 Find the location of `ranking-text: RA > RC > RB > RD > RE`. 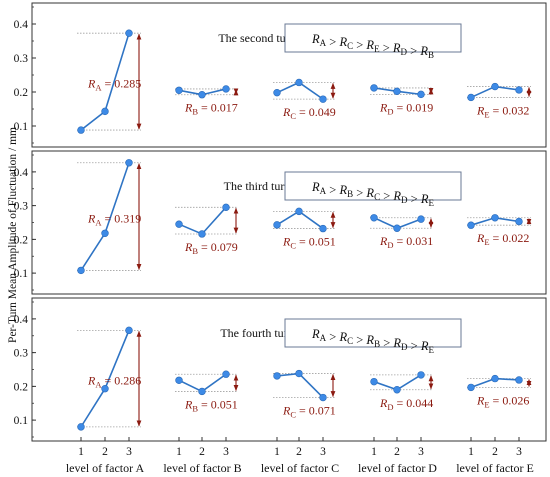

ranking-text: RA > RC > RB > RD > RE is located at coordinates (372, 341).